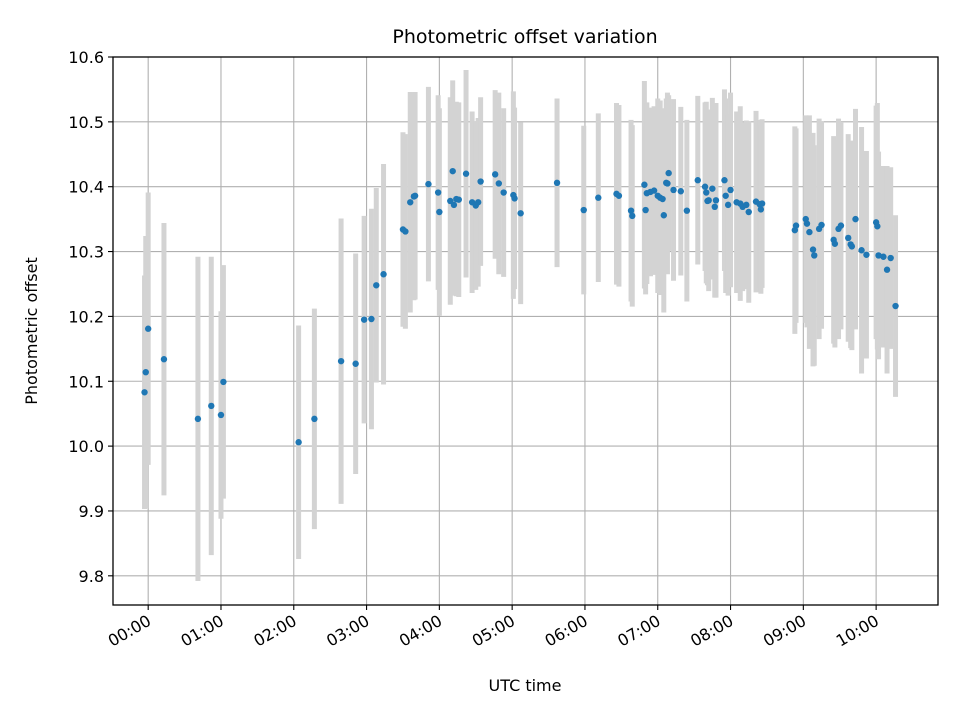 Image resolution: width=960 pixels, height=720 pixels. Describe the element at coordinates (86, 57) in the screenshot. I see `y-tick-label: 10.6` at that location.